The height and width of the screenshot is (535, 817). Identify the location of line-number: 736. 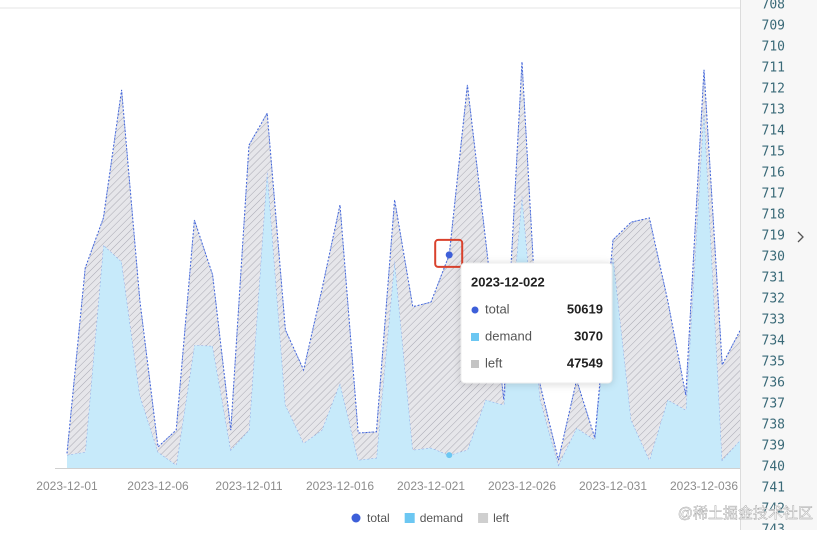
(773, 383).